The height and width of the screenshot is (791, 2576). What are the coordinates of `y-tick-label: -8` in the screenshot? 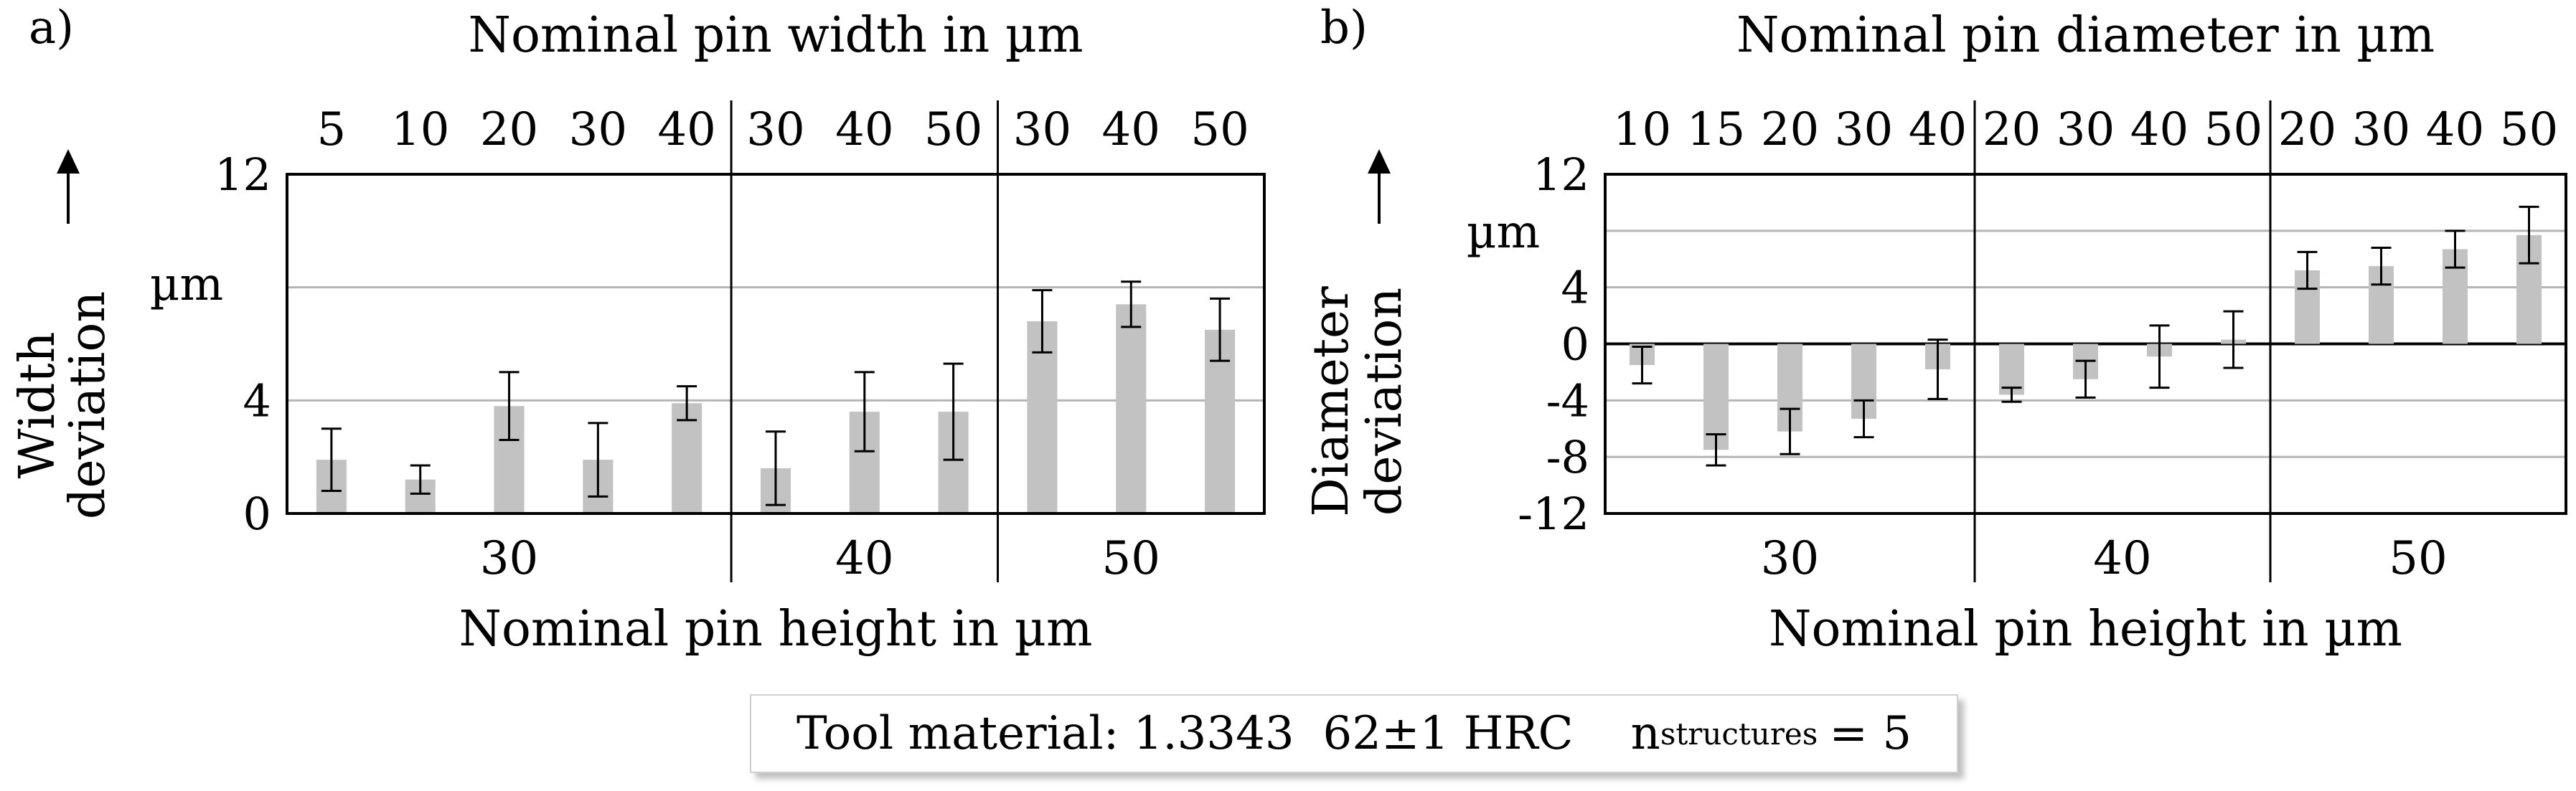 It's located at (1567, 457).